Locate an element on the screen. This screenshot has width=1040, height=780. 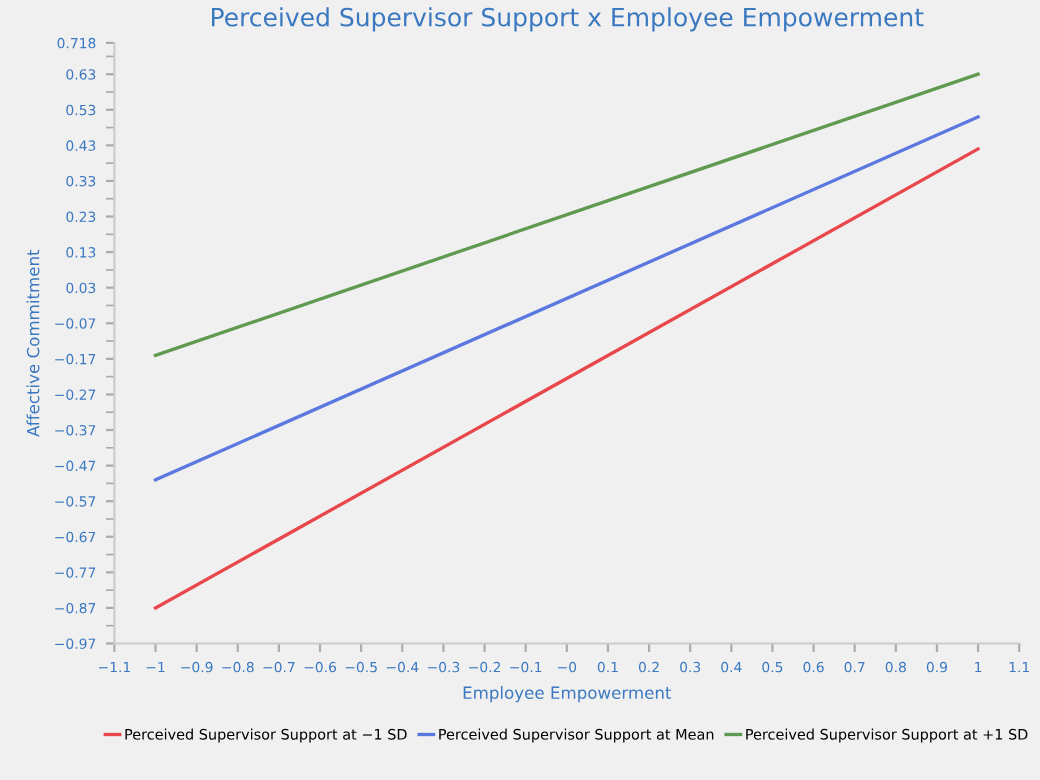
y-axis-title: Affective Commitment is located at coordinates (33, 343).